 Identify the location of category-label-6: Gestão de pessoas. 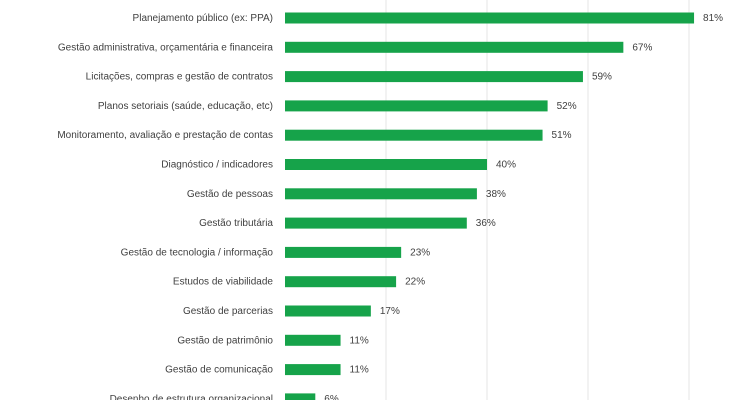
(230, 194).